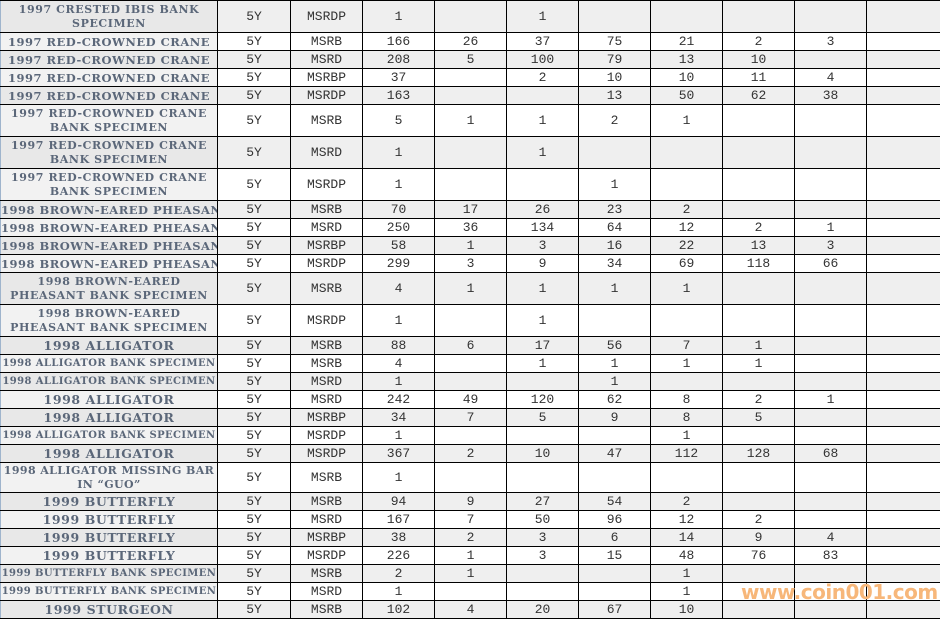 This screenshot has height=621, width=940. What do you see at coordinates (398, 555) in the screenshot?
I see `total-cell: 226` at bounding box center [398, 555].